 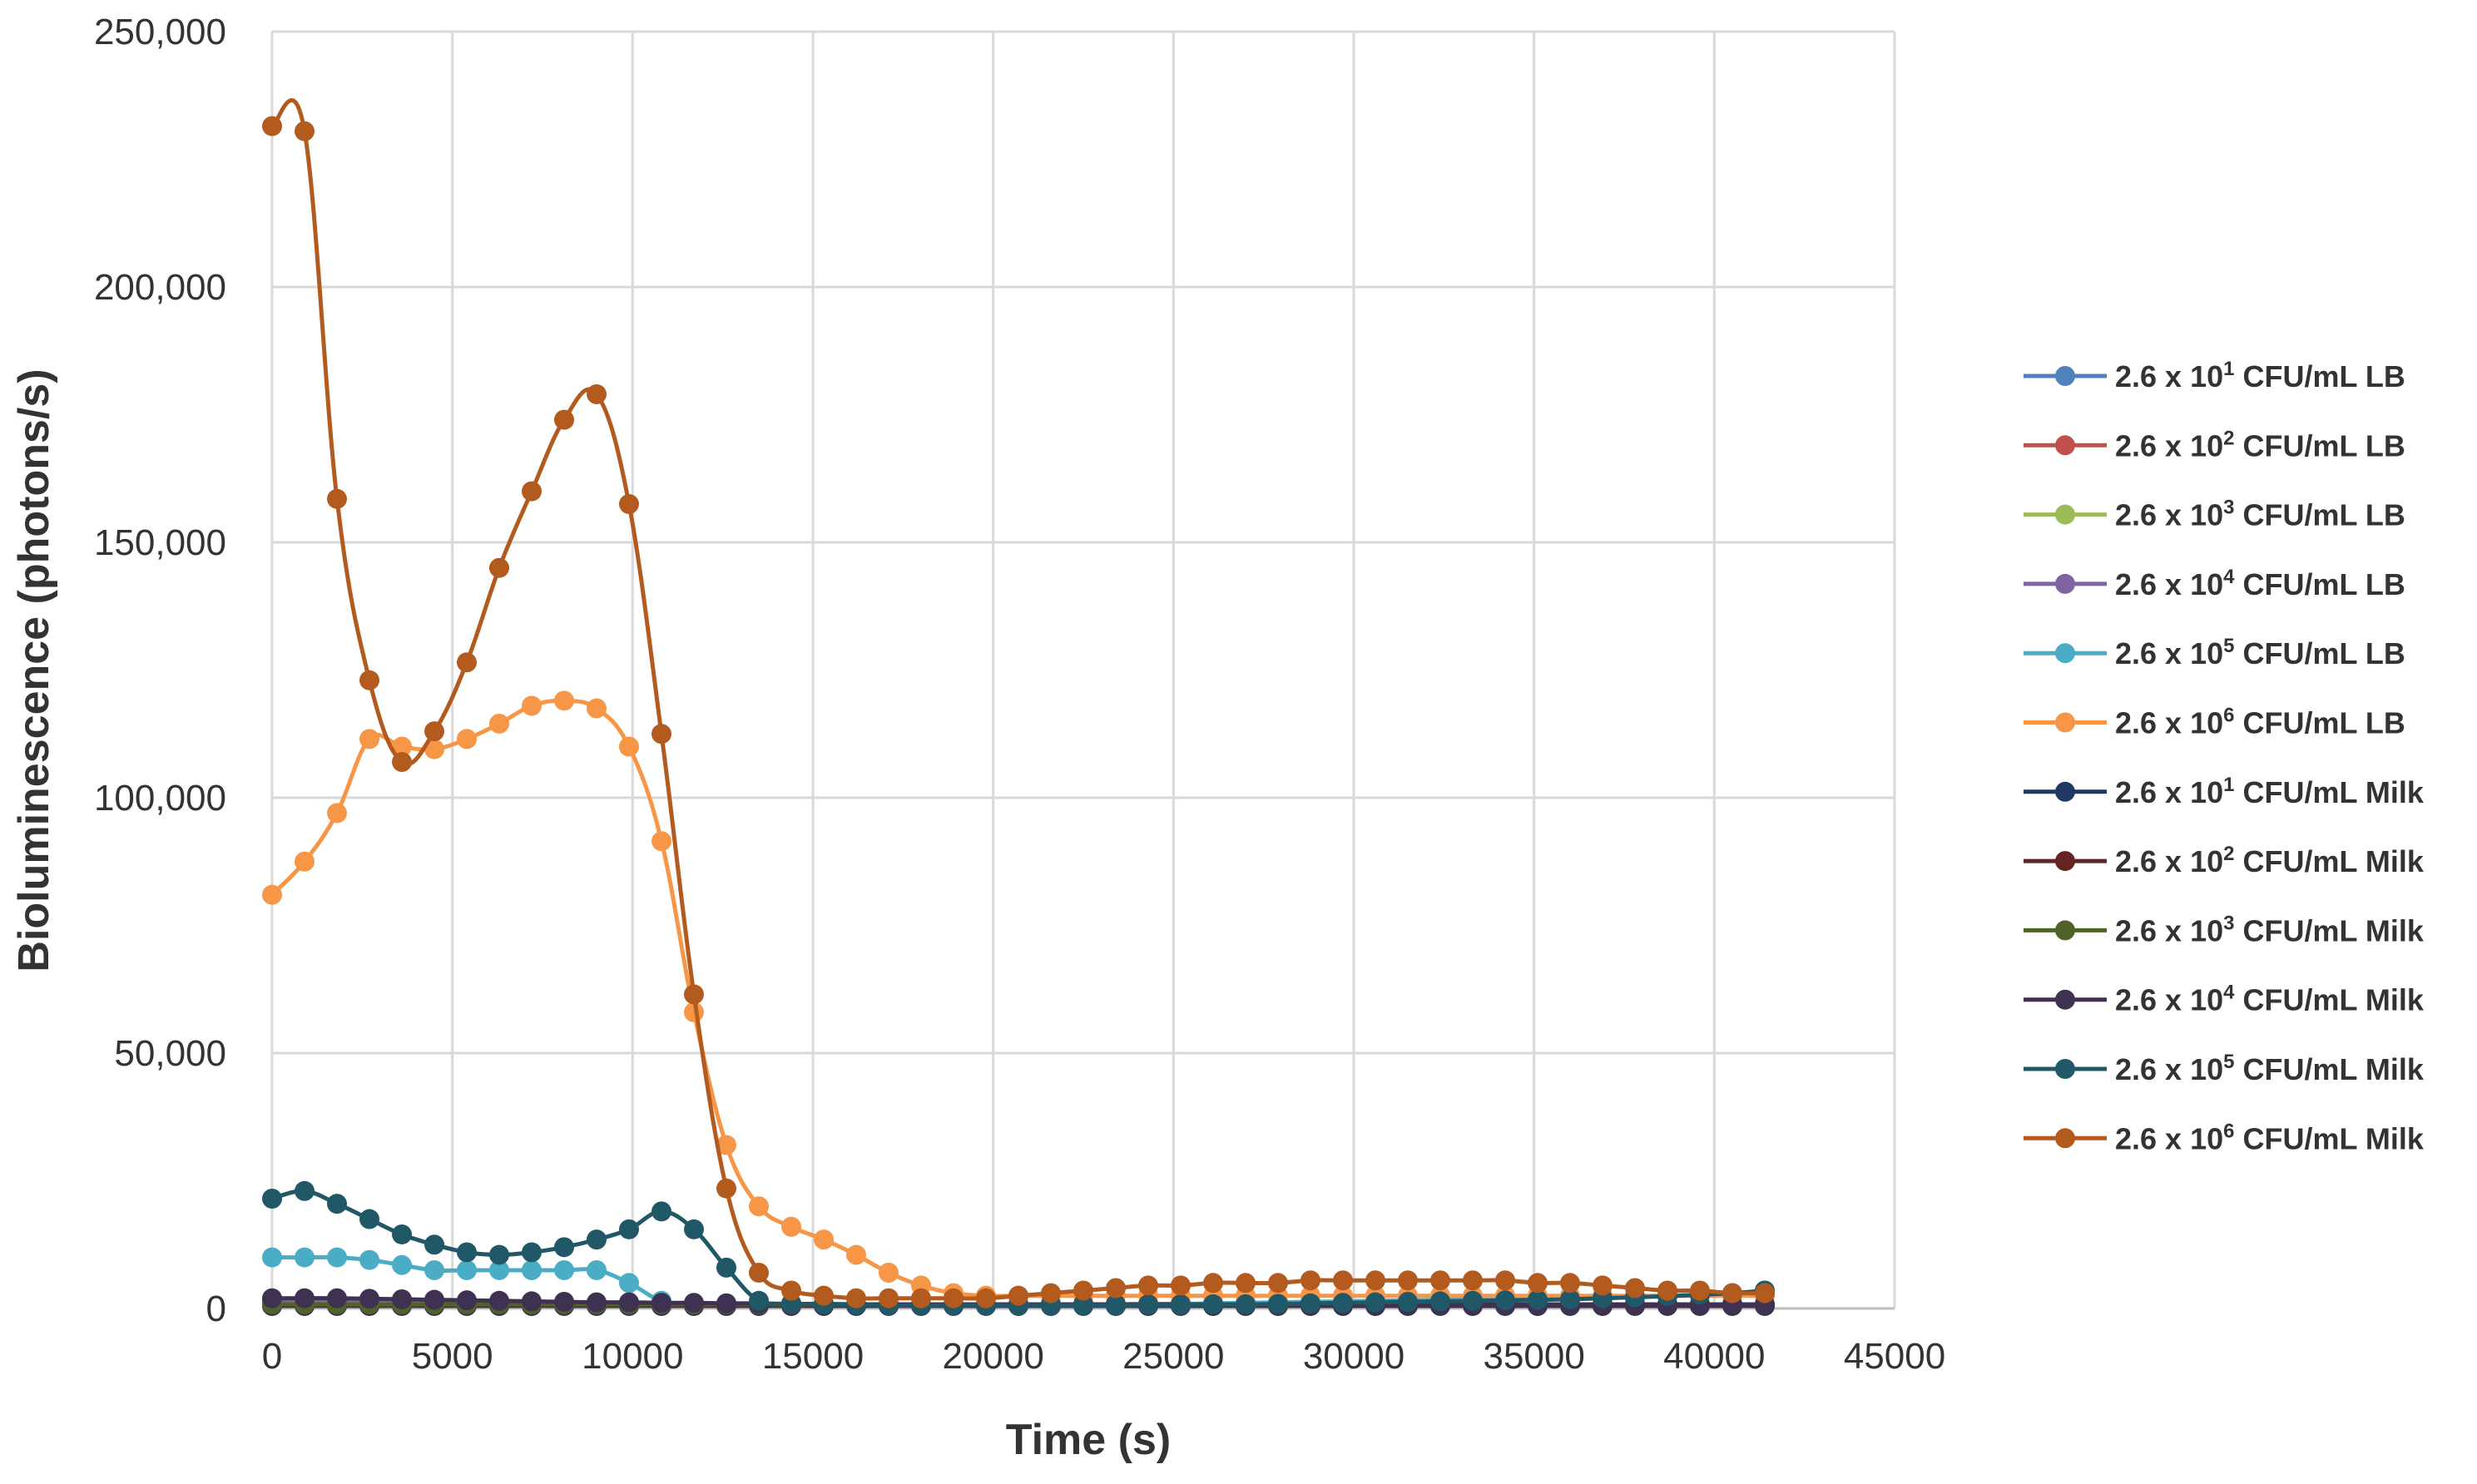 What do you see at coordinates (2260, 375) in the screenshot?
I see `legend-label: 2.6 x 101 CFU/mL LB` at bounding box center [2260, 375].